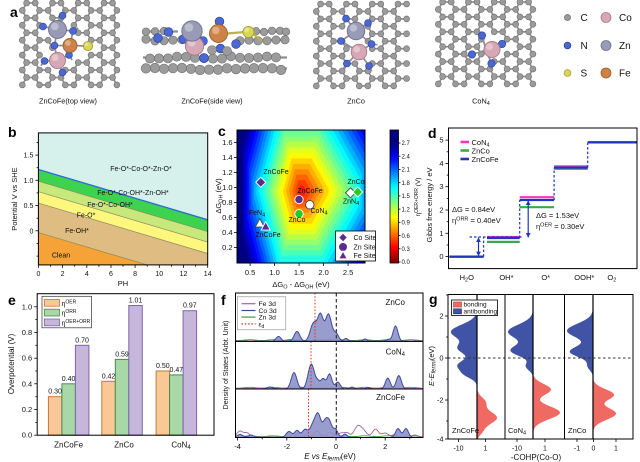 The width and height of the screenshot is (640, 462). Describe the element at coordinates (227, 142) in the screenshot. I see `svg-text: 1.6` at that location.